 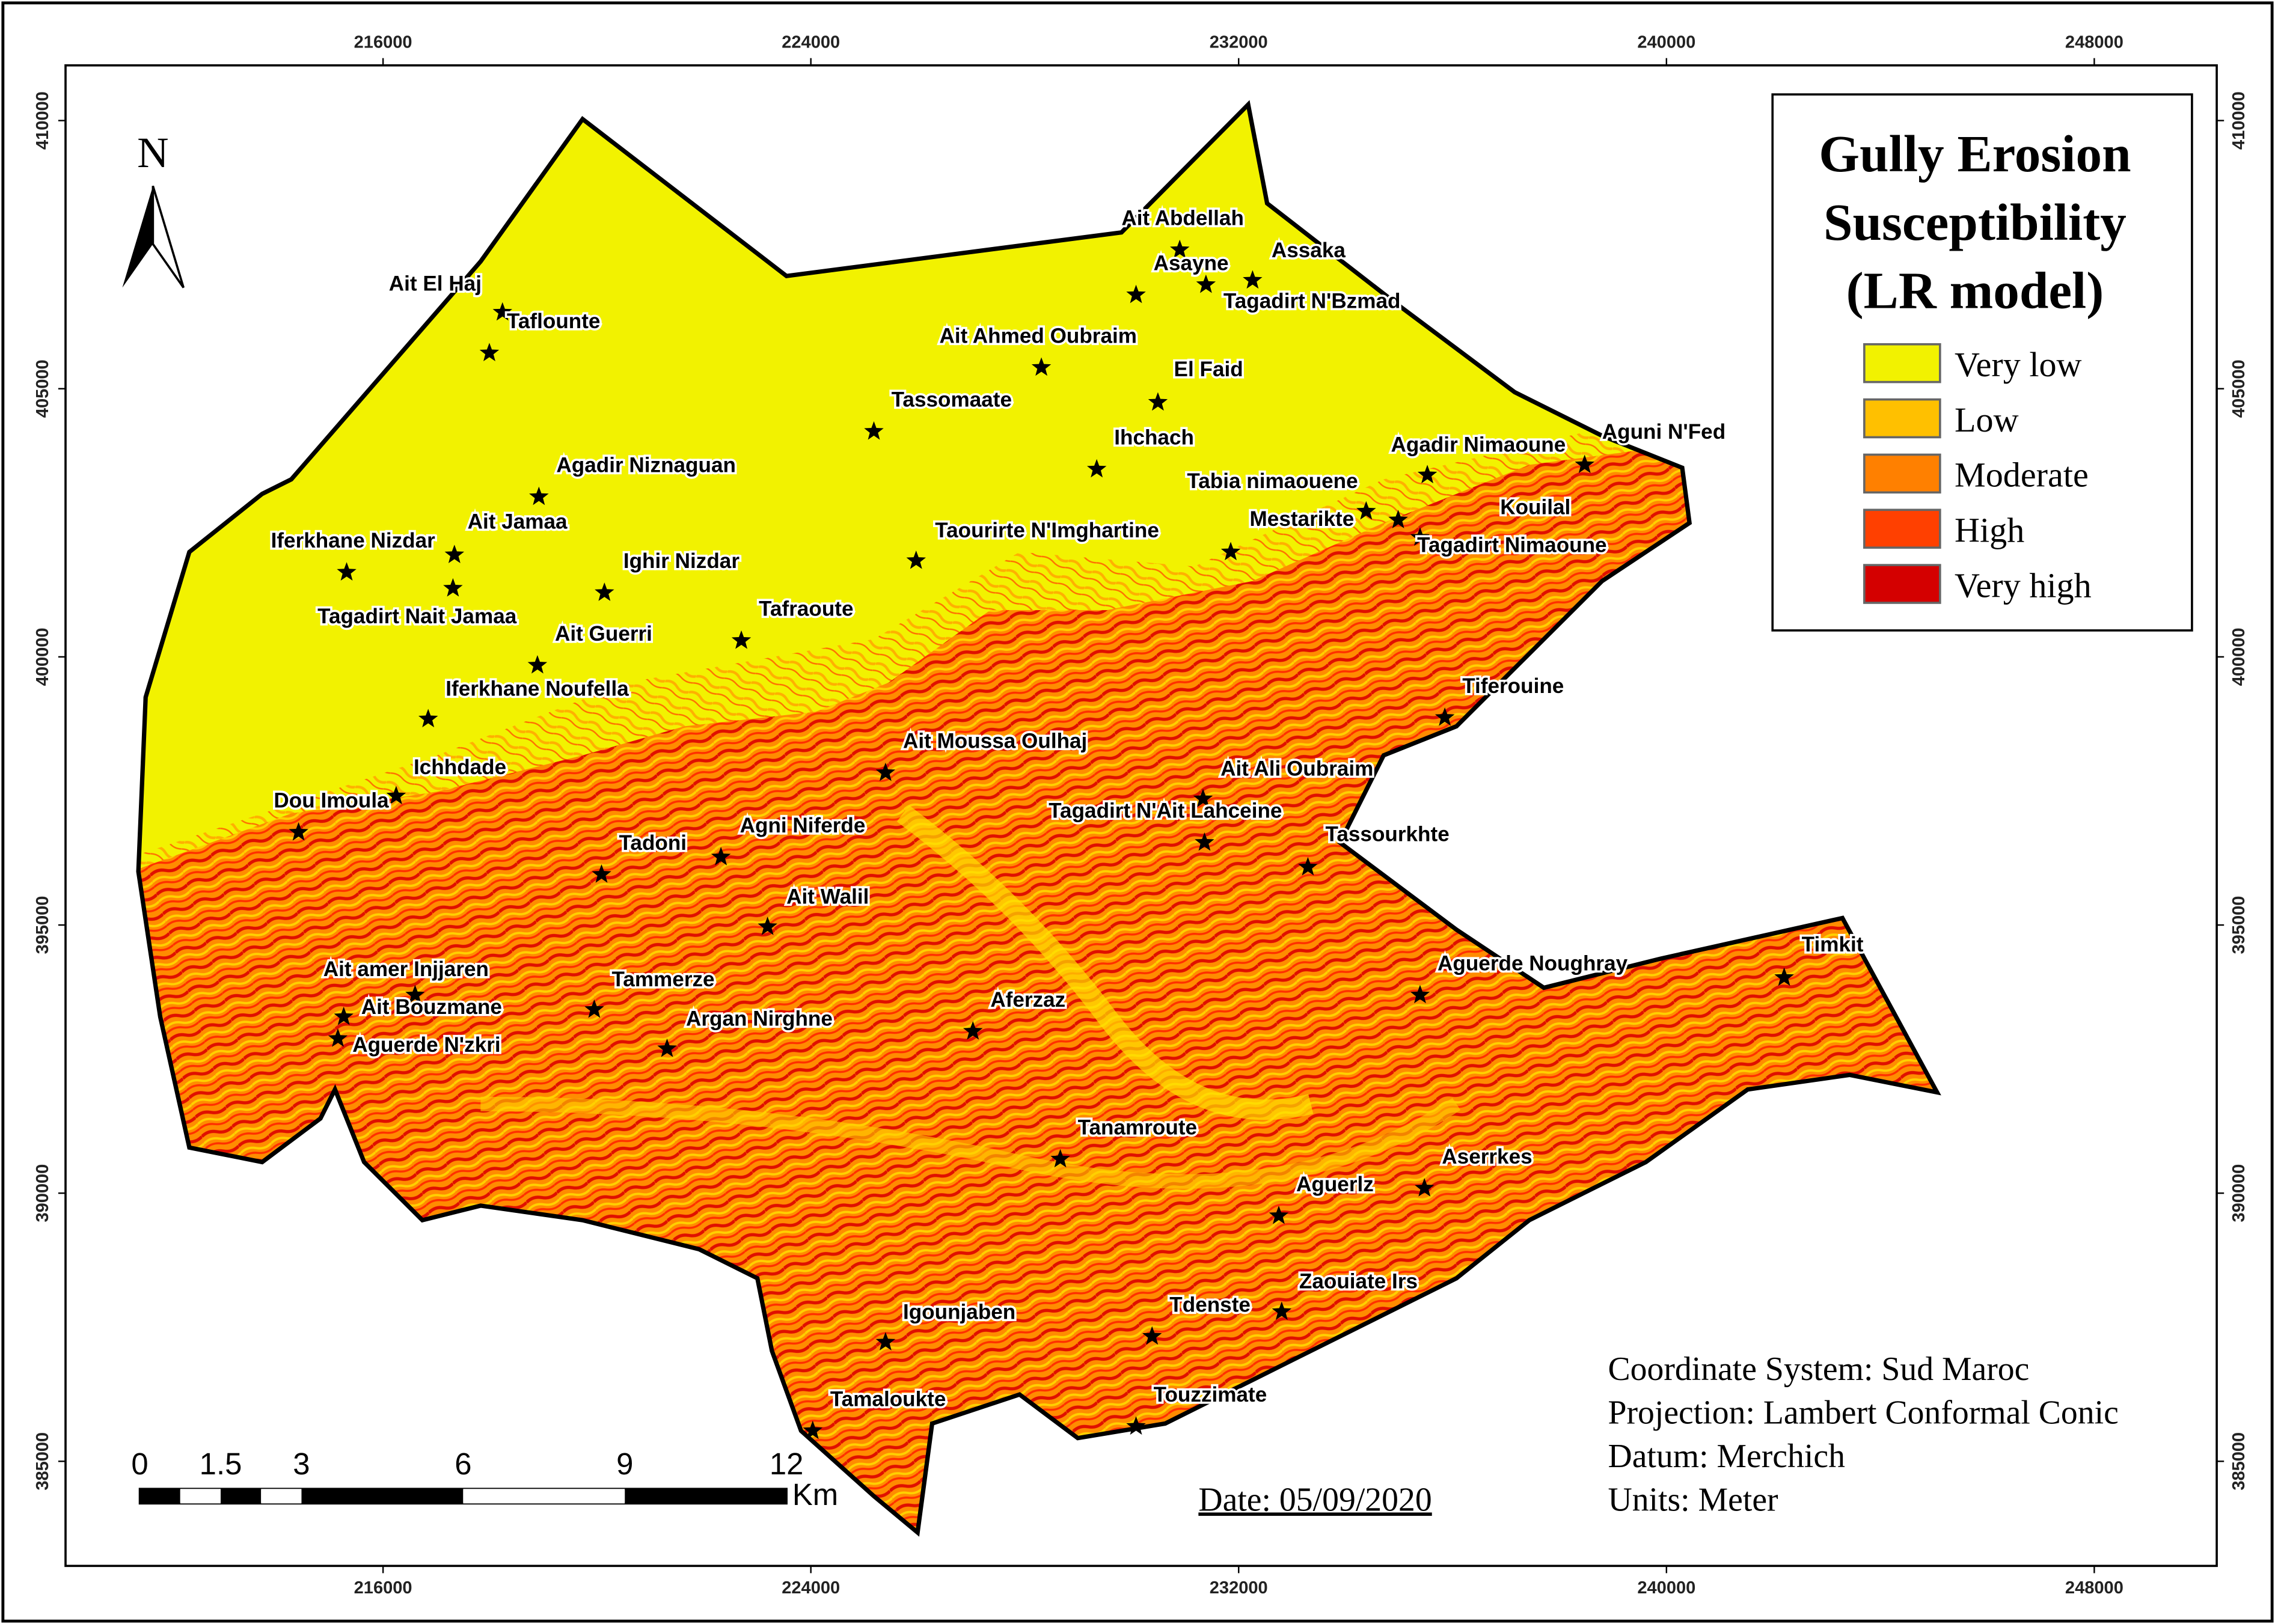 What do you see at coordinates (1309, 250) in the screenshot?
I see `place-label: Assaka` at bounding box center [1309, 250].